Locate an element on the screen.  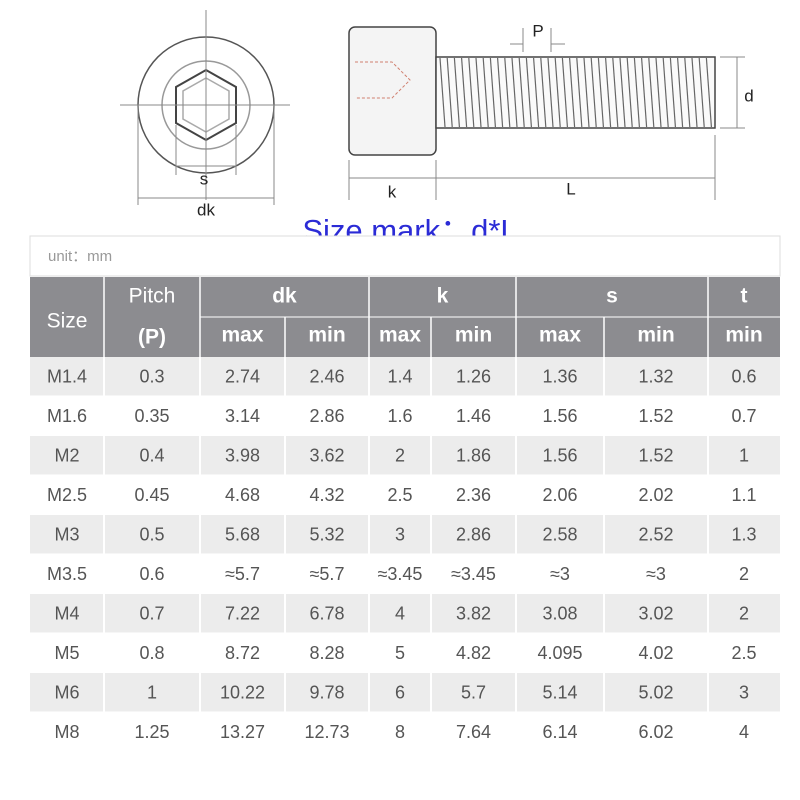
table-cell: 12.73 is located at coordinates (326, 732).